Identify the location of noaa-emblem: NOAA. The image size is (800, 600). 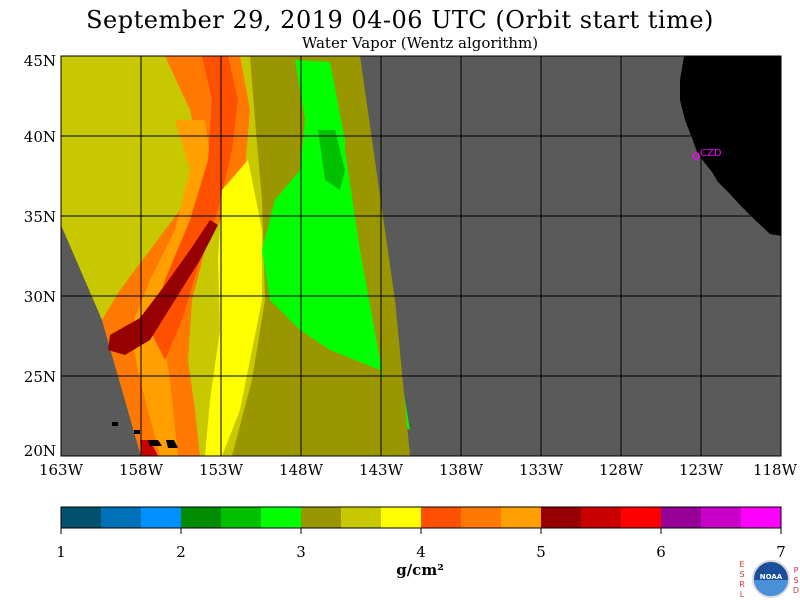
(771, 579).